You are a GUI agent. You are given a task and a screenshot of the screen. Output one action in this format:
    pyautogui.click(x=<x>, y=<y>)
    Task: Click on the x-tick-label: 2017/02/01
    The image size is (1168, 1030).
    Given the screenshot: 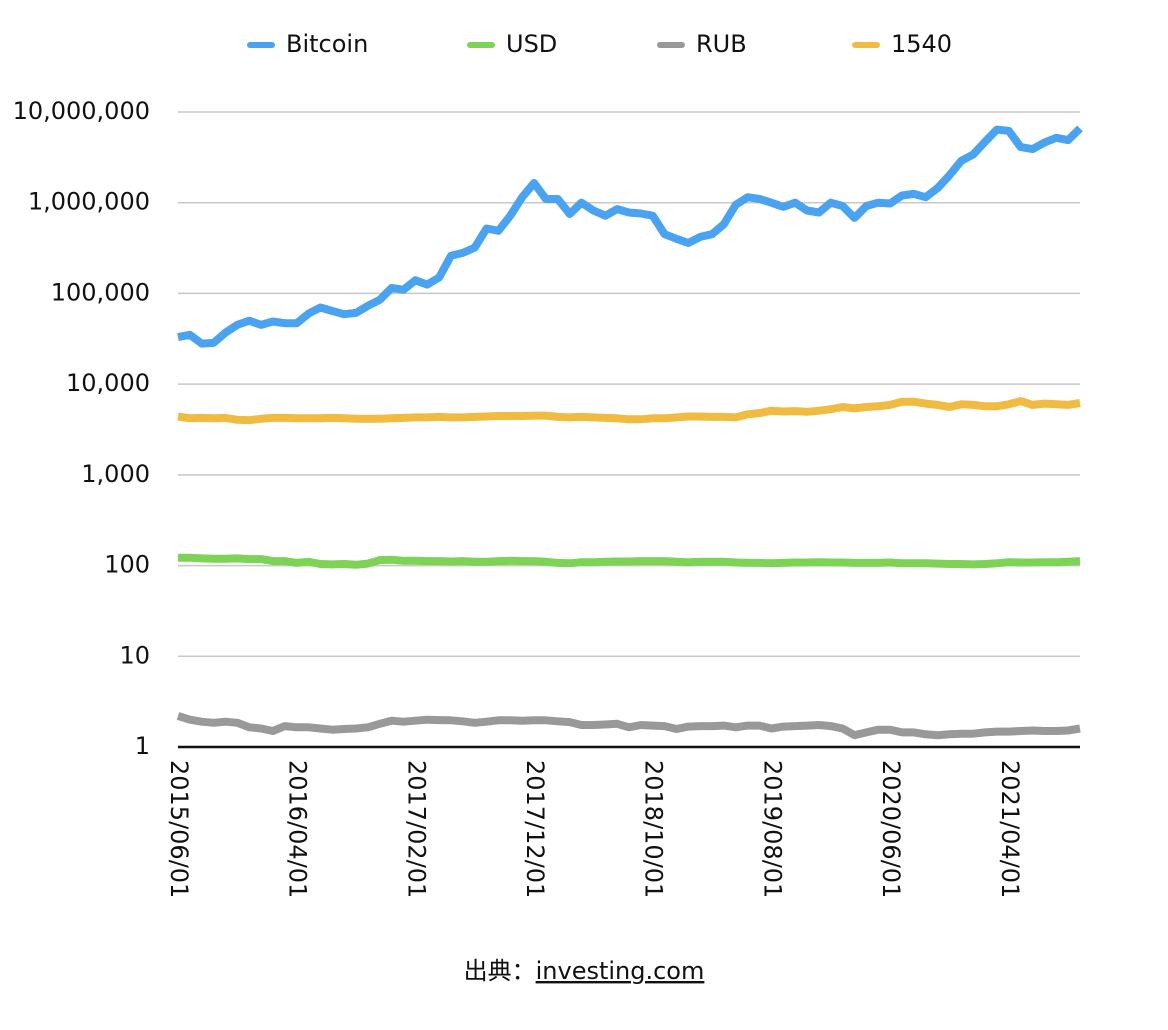 What is the action you would take?
    pyautogui.click(x=416, y=829)
    